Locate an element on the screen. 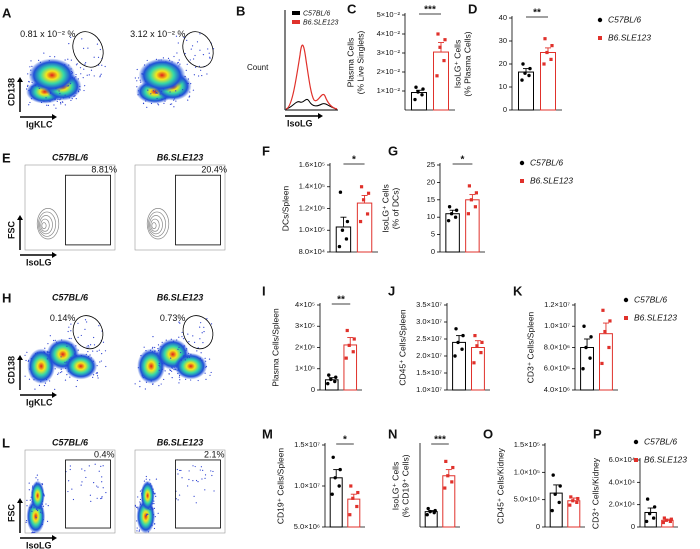 The image size is (700, 549). y-tick-label: 1.0×10⁷ is located at coordinates (429, 389).